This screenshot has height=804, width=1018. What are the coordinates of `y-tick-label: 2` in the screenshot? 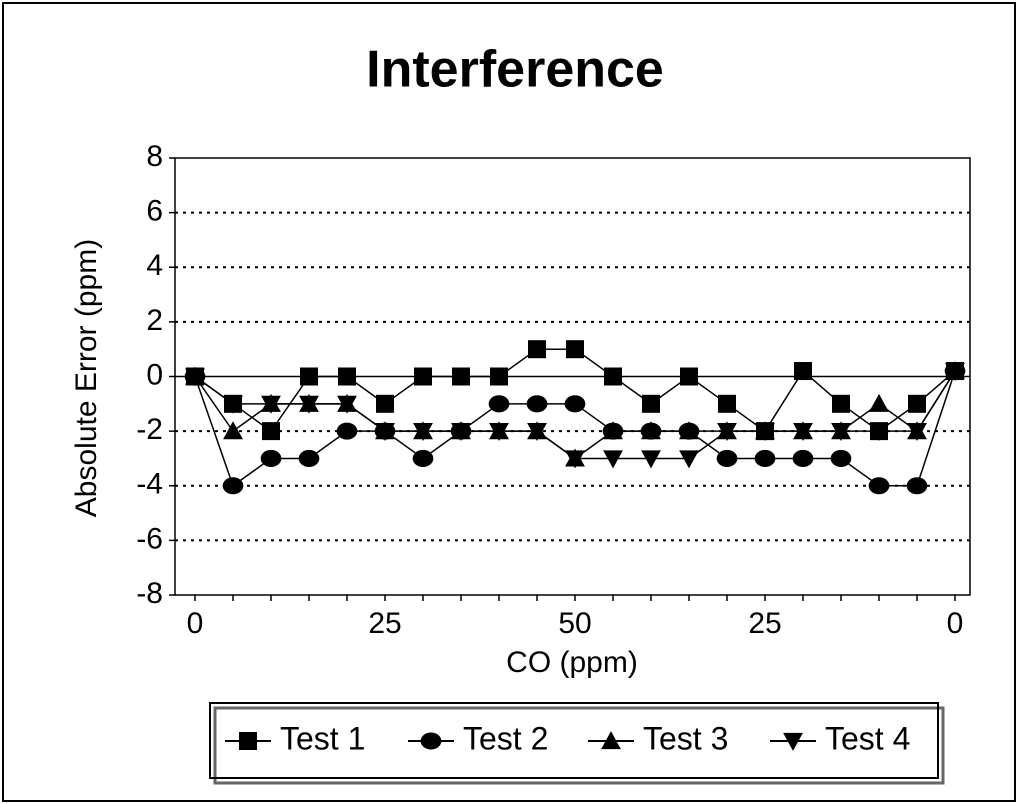 It's located at (154, 320).